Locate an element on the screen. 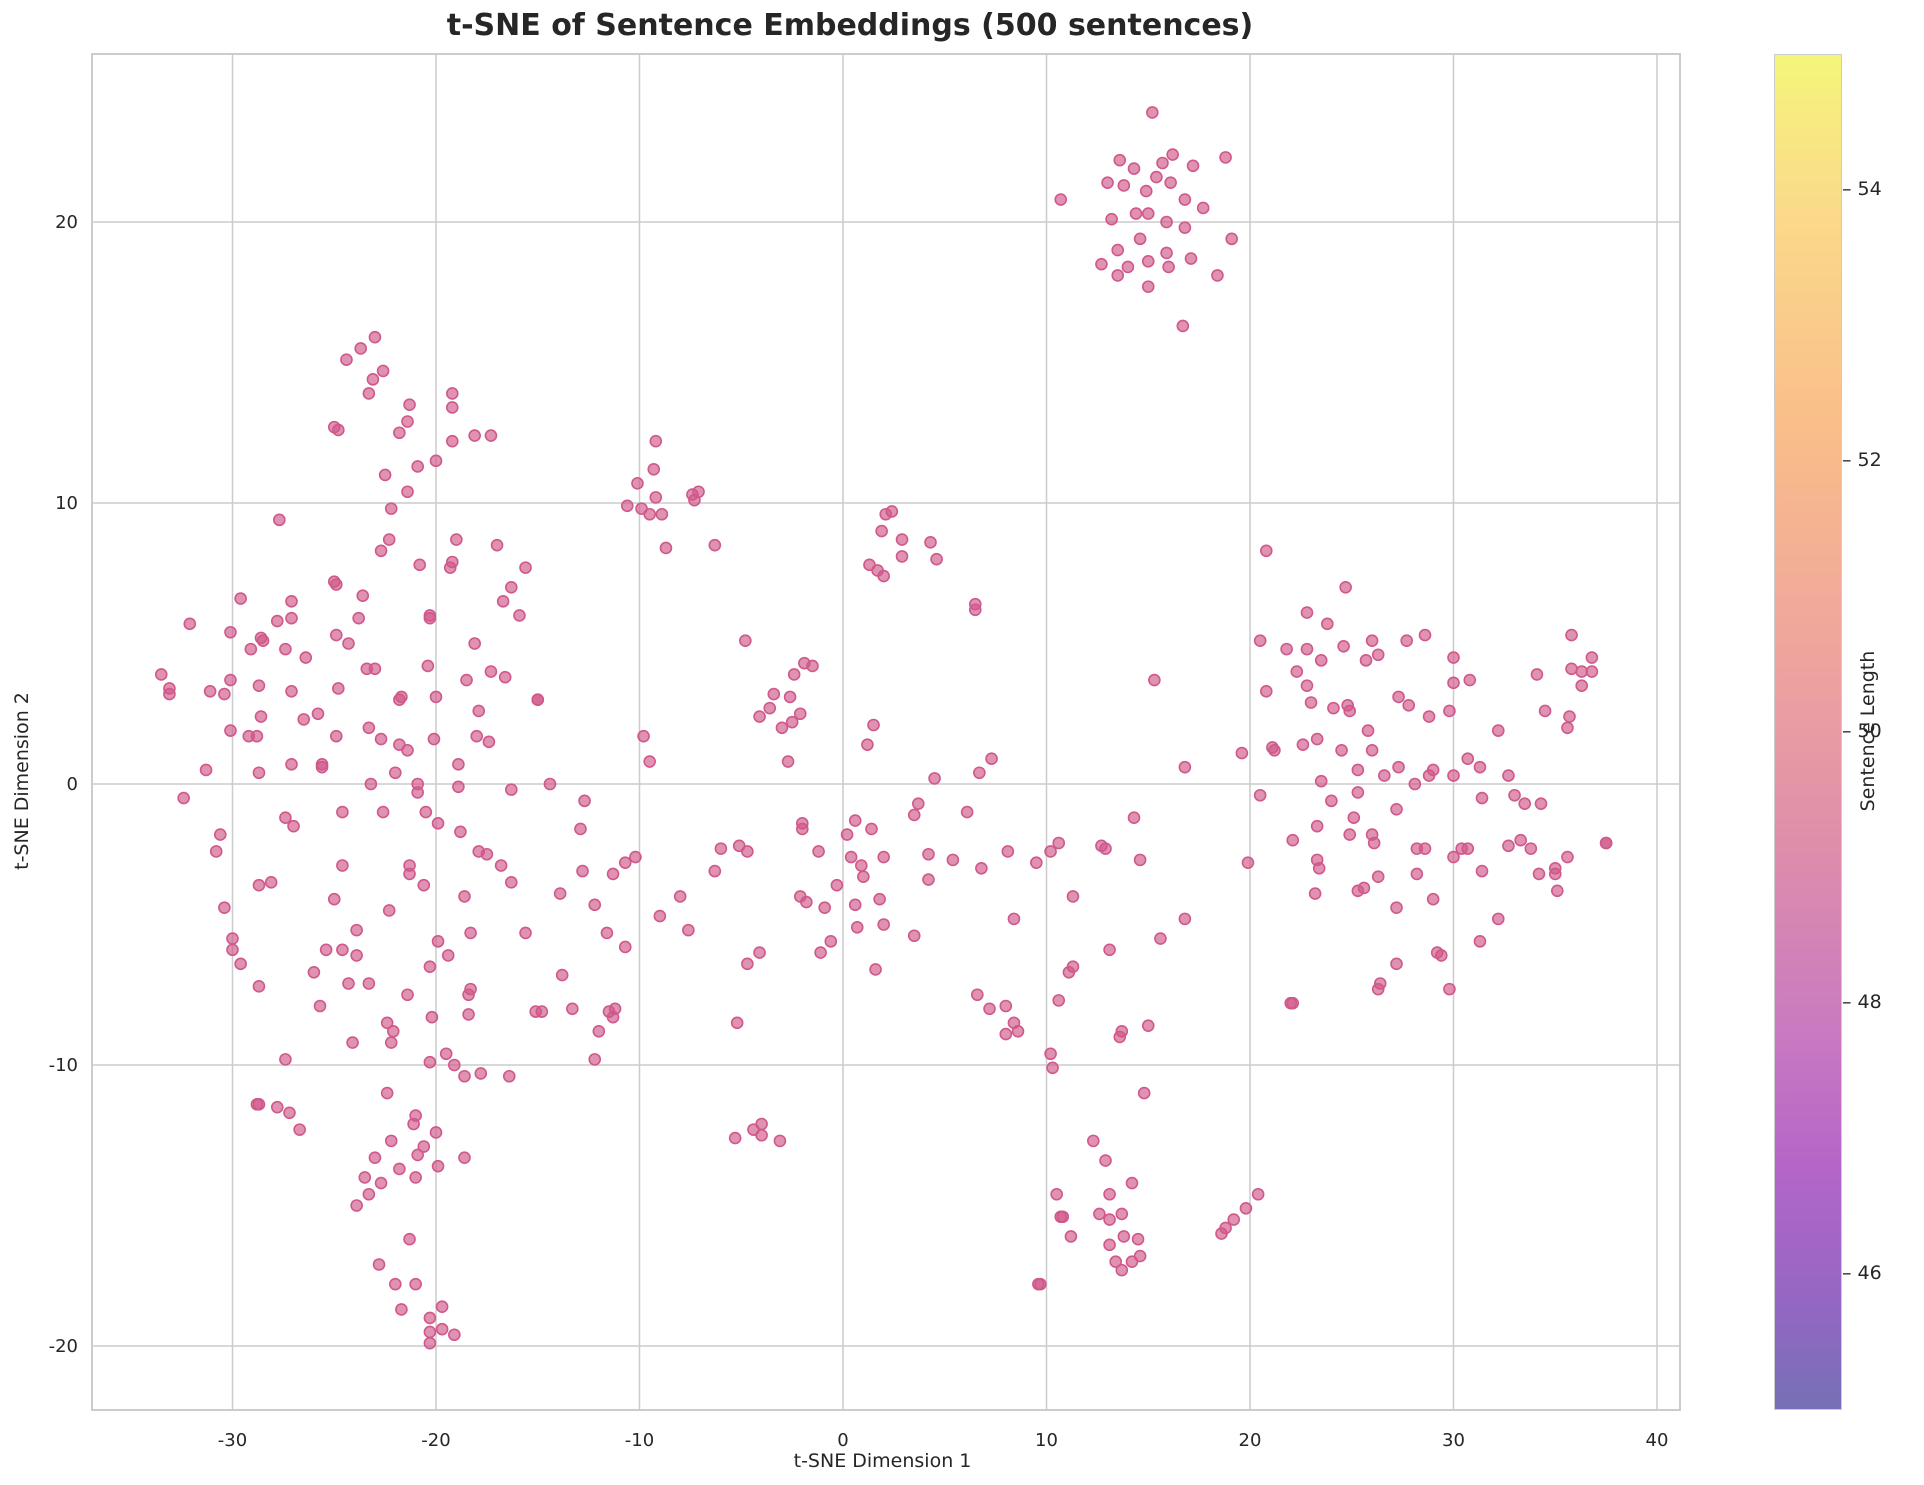  y-tick-label: 20 is located at coordinates (66, 222).